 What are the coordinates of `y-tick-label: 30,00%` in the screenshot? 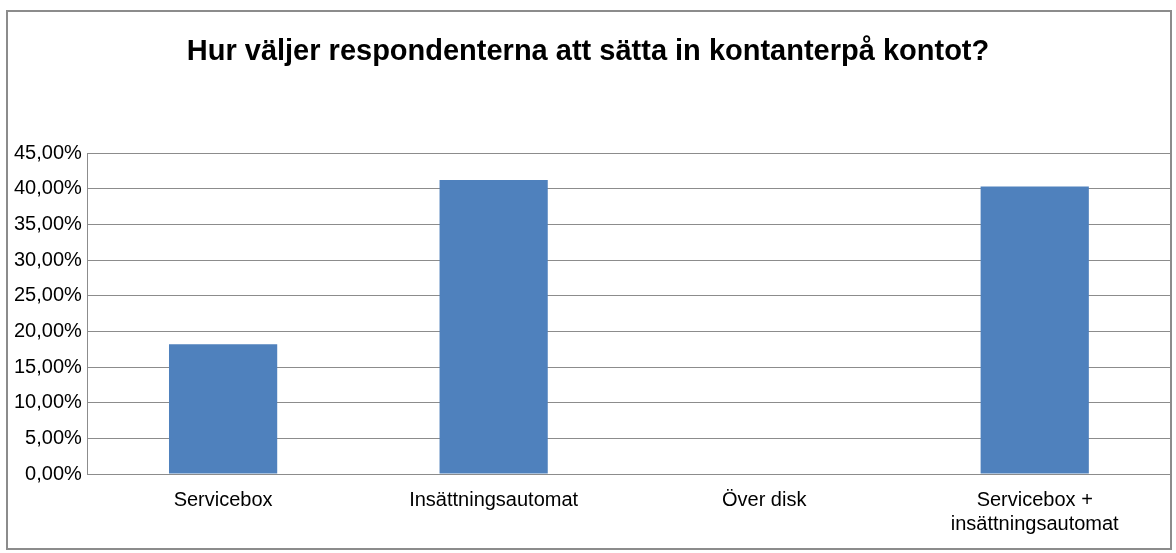 It's located at (48, 258).